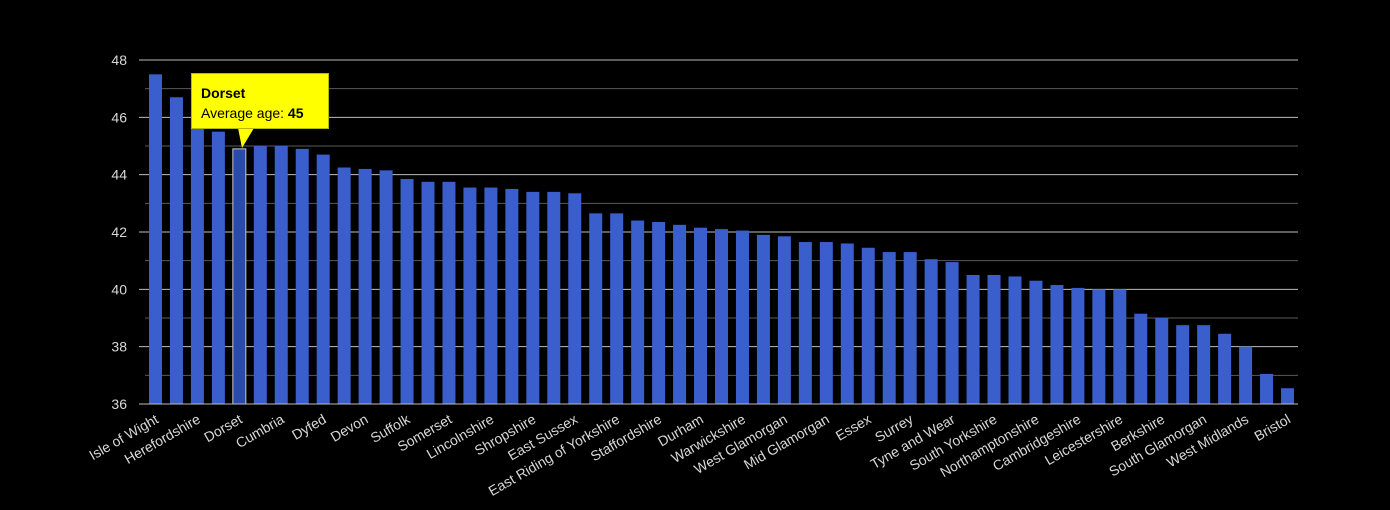 The image size is (1390, 510). I want to click on y-axis: 36 38 40 42 44 46 48, so click(119, 232).